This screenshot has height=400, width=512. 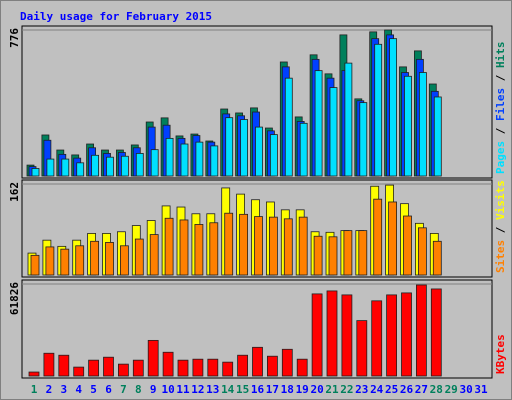 What do you see at coordinates (500, 200) in the screenshot?
I see `legend-entry: Visits` at bounding box center [500, 200].